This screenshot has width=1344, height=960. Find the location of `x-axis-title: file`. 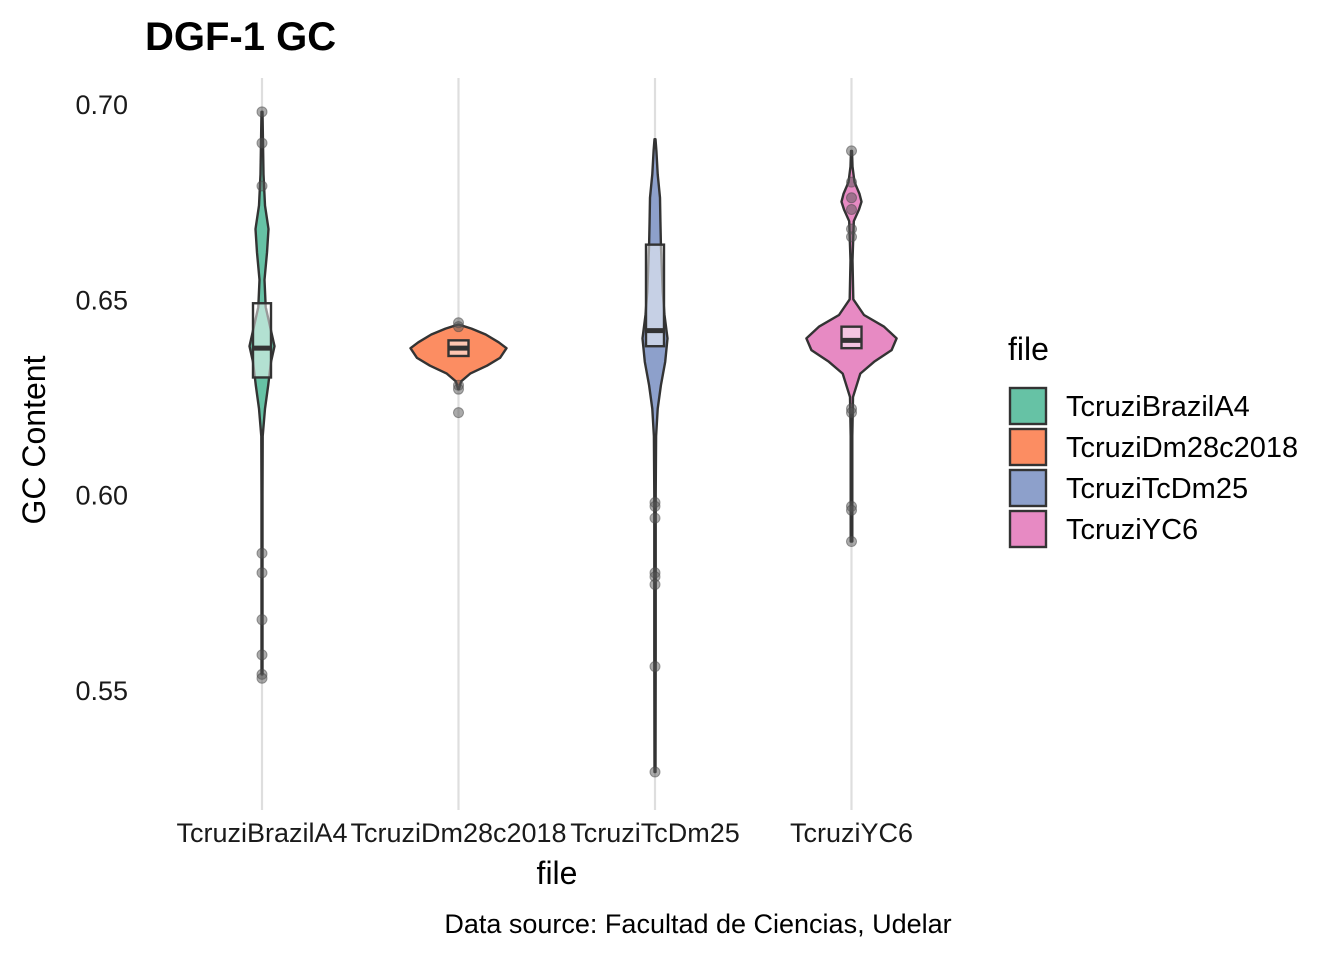

x-axis-title: file is located at coordinates (557, 873).